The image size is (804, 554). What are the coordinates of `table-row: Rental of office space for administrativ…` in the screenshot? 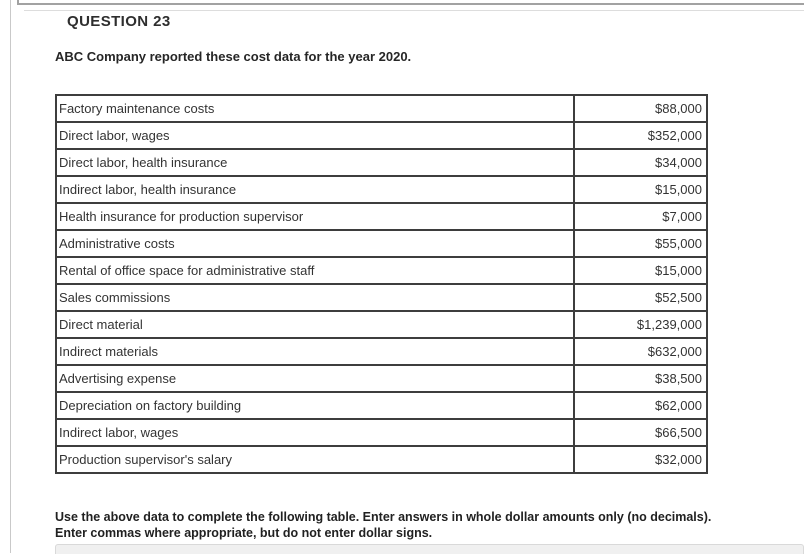 It's located at (382, 270).